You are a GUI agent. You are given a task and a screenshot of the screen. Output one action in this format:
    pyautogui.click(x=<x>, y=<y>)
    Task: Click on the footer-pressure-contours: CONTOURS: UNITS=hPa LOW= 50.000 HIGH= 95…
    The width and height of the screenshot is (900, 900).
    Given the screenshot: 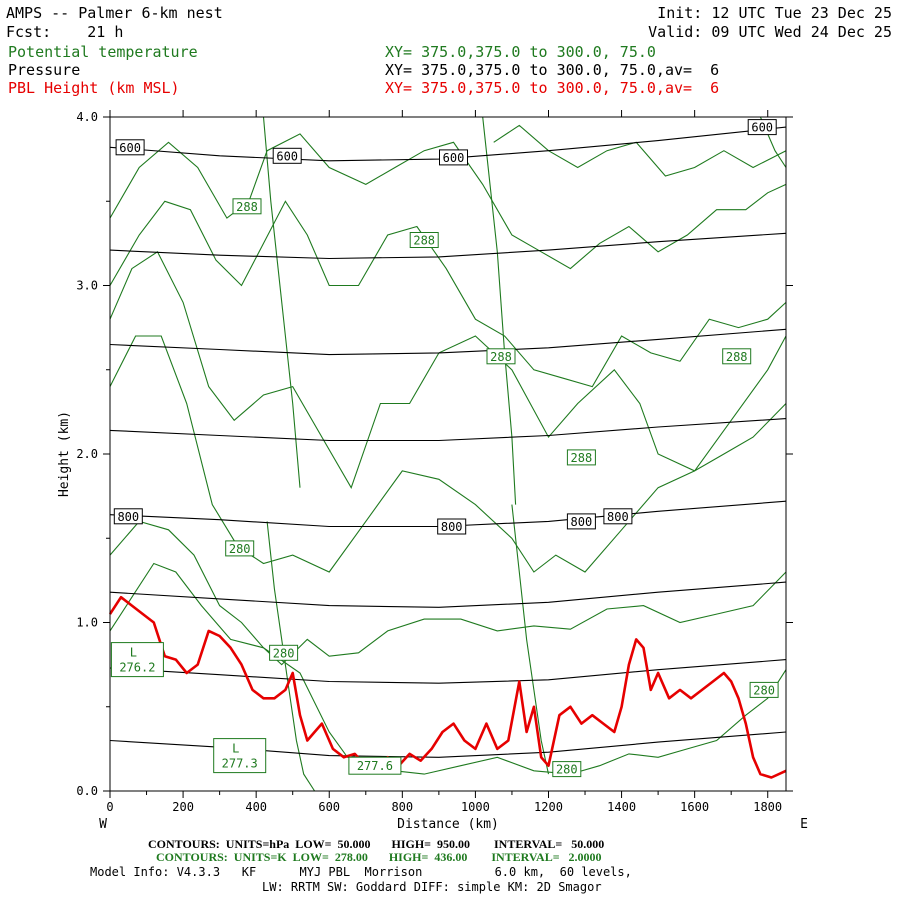 What is the action you would take?
    pyautogui.click(x=376, y=844)
    